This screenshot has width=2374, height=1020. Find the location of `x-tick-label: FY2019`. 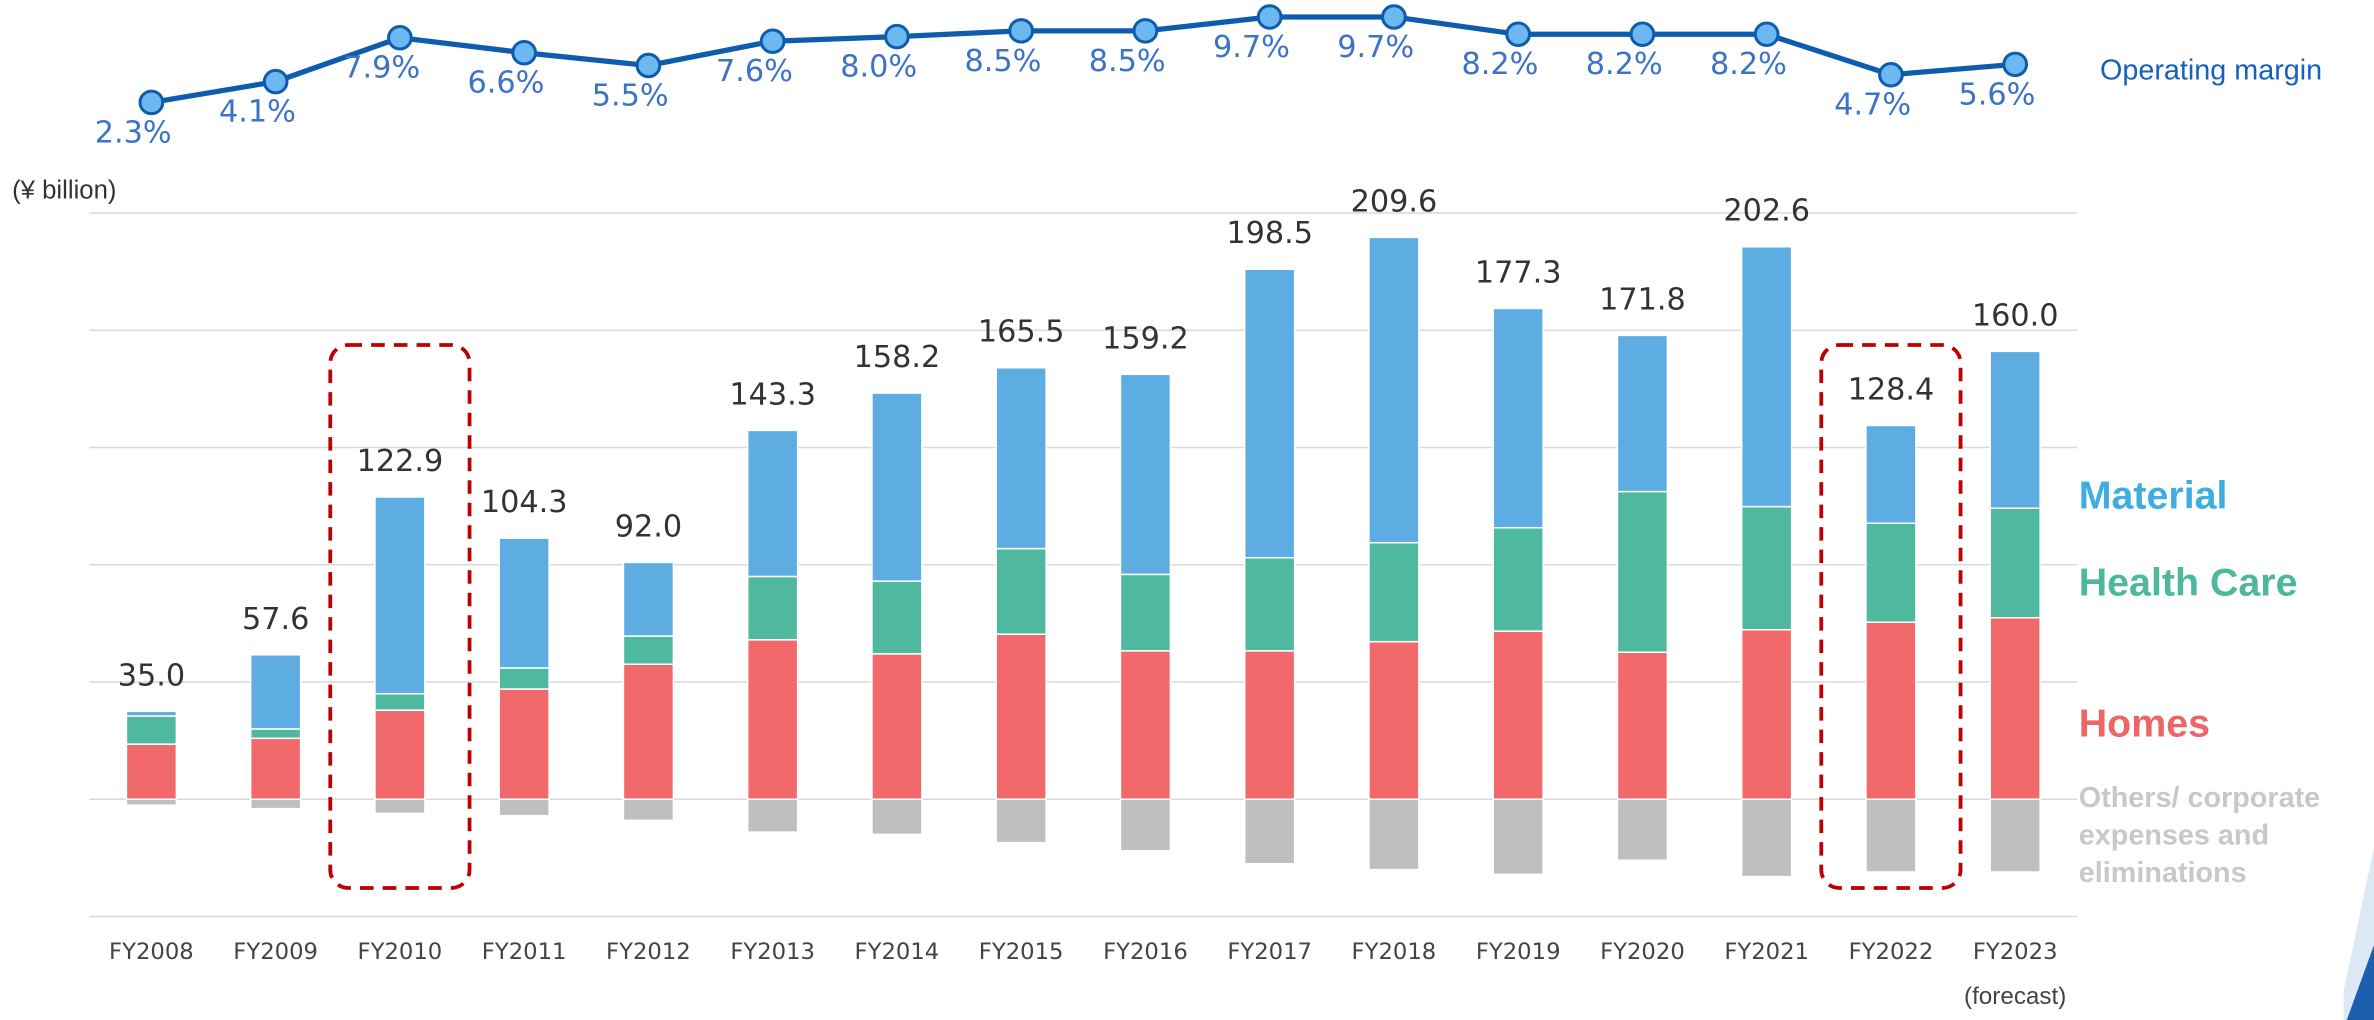

x-tick-label: FY2019 is located at coordinates (1518, 952).